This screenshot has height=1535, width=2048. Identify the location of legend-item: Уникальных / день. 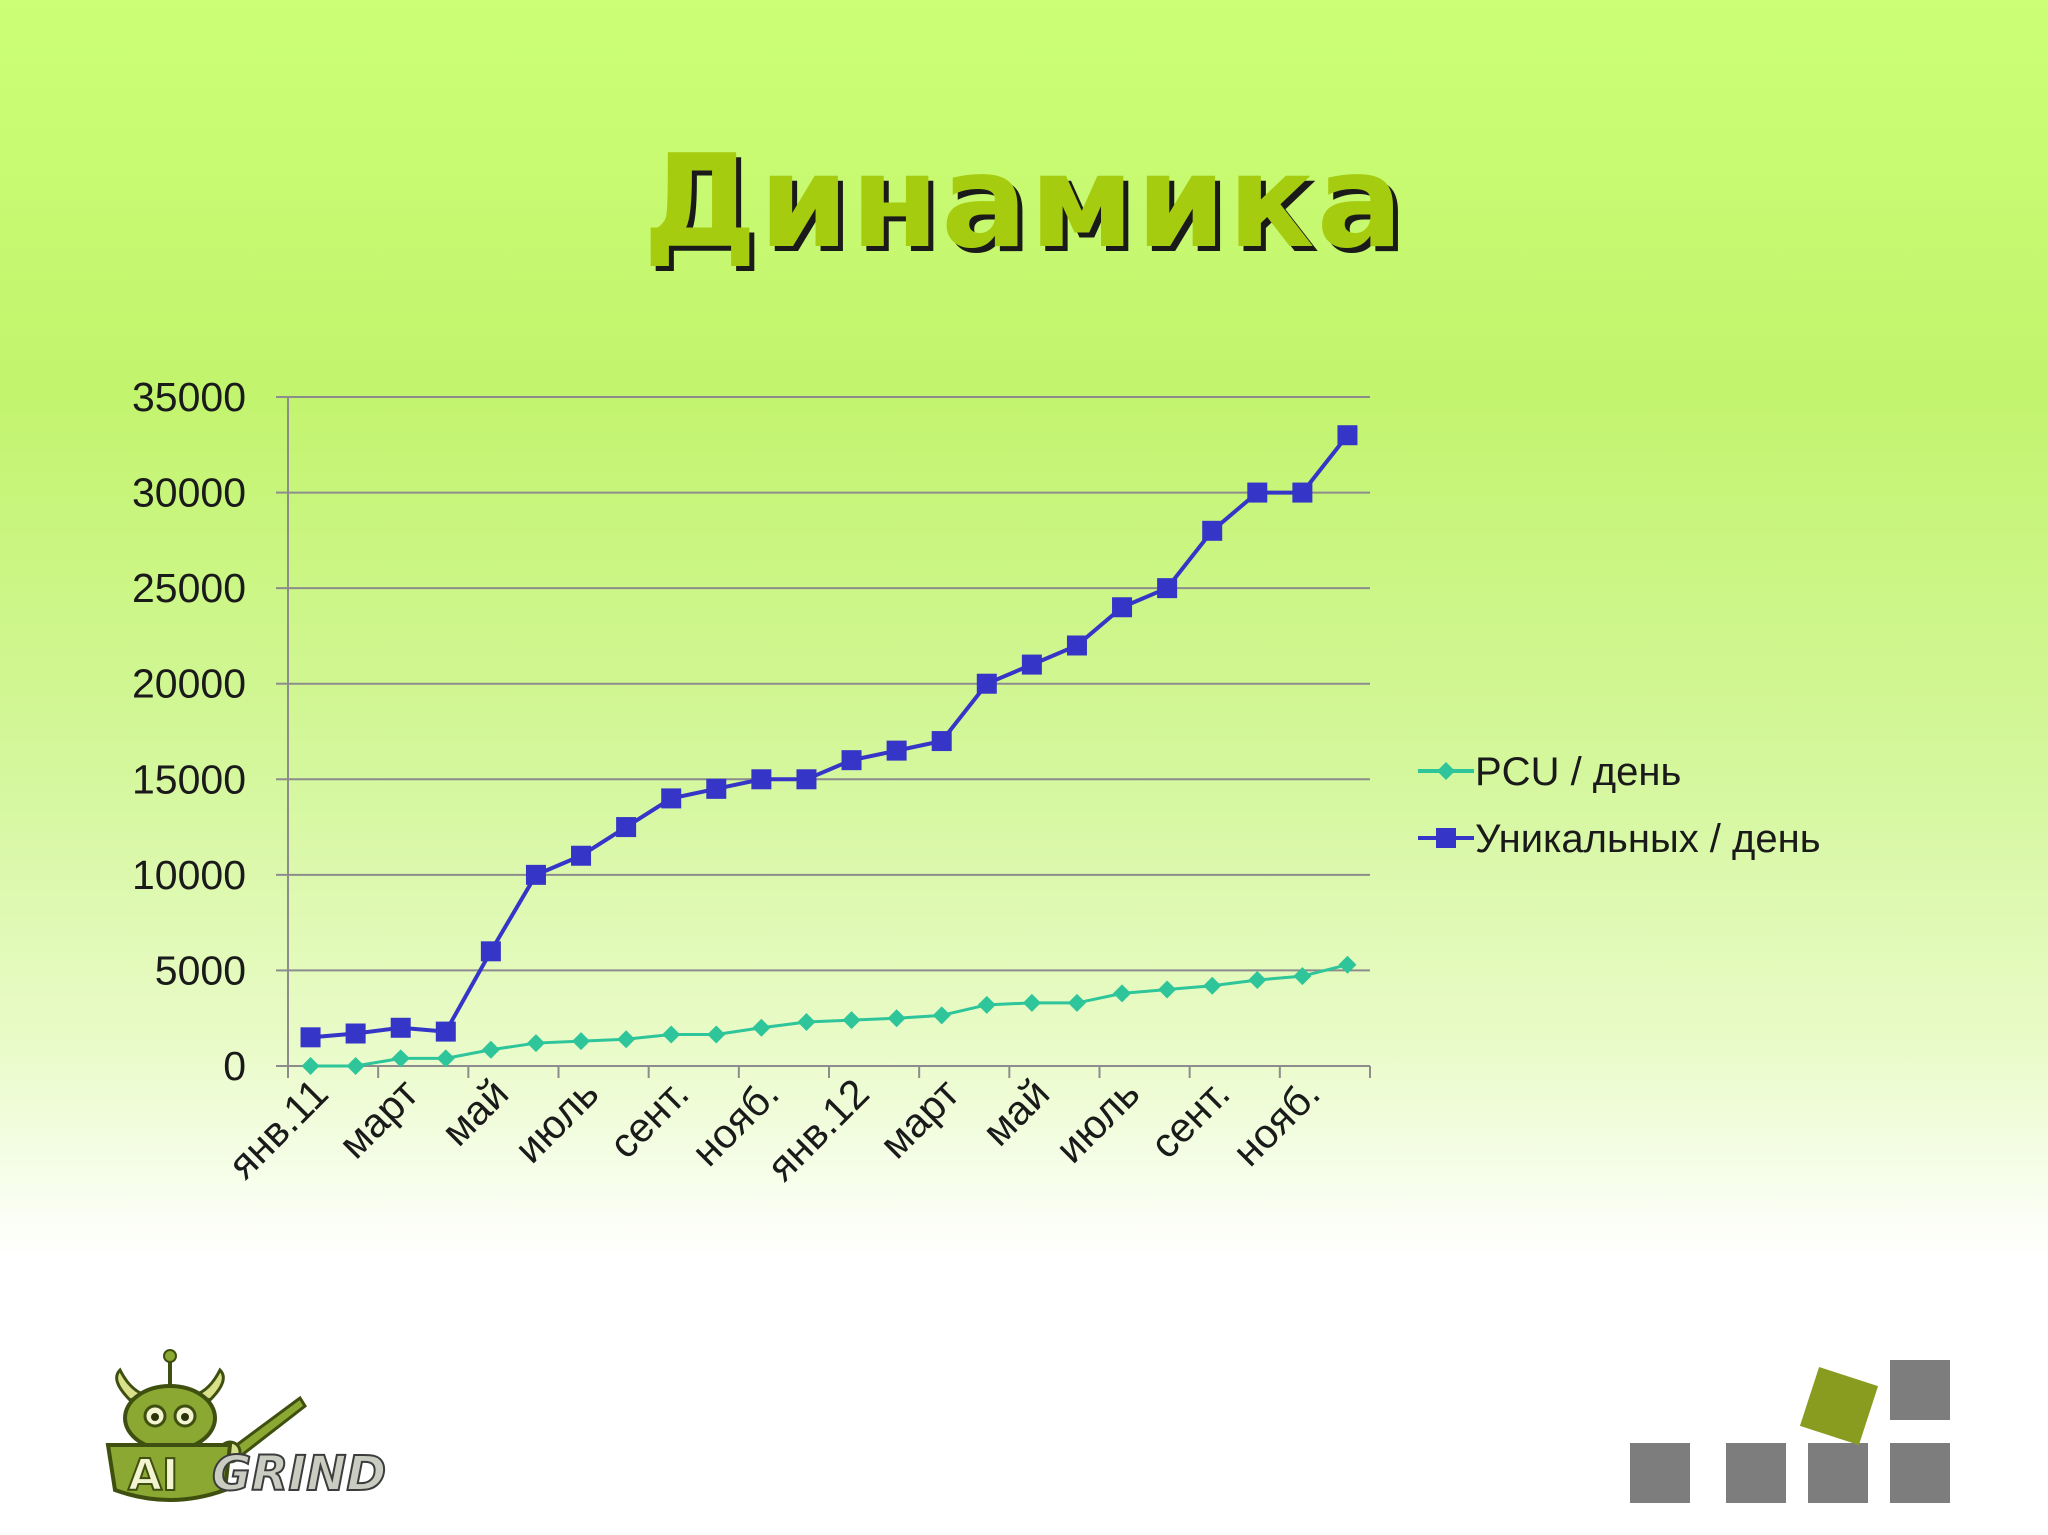
(1619, 839).